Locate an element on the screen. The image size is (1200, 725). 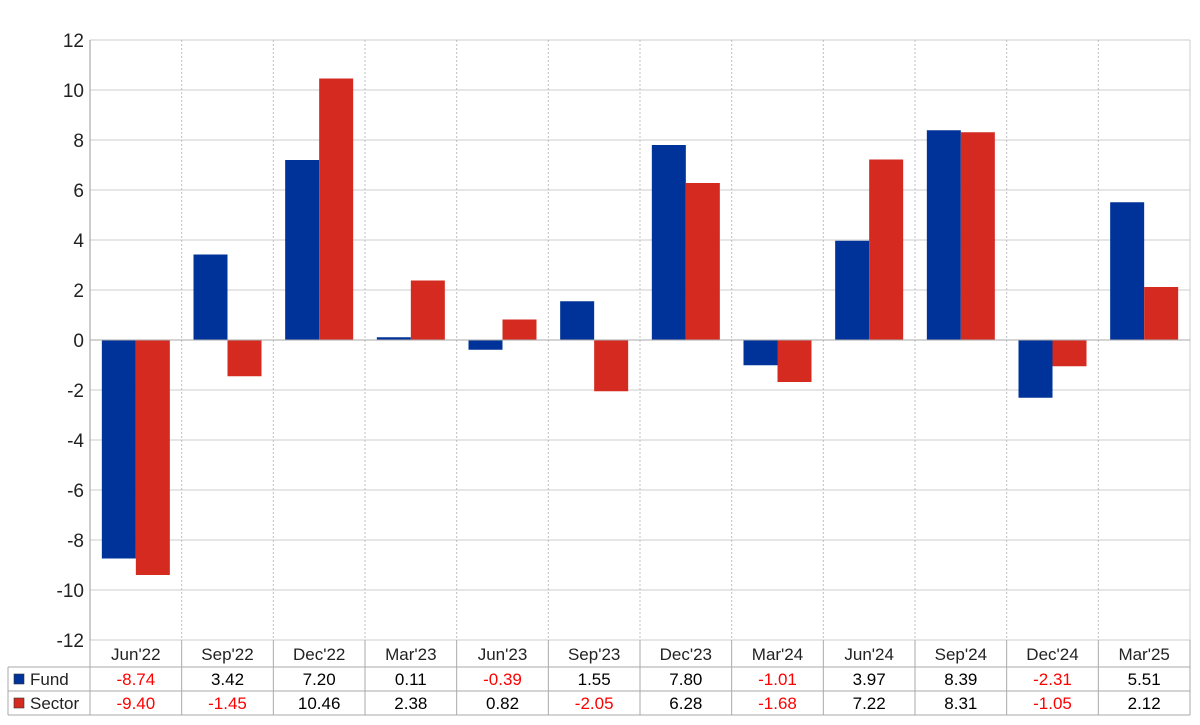
legend-label-fund: Fund is located at coordinates (49, 679).